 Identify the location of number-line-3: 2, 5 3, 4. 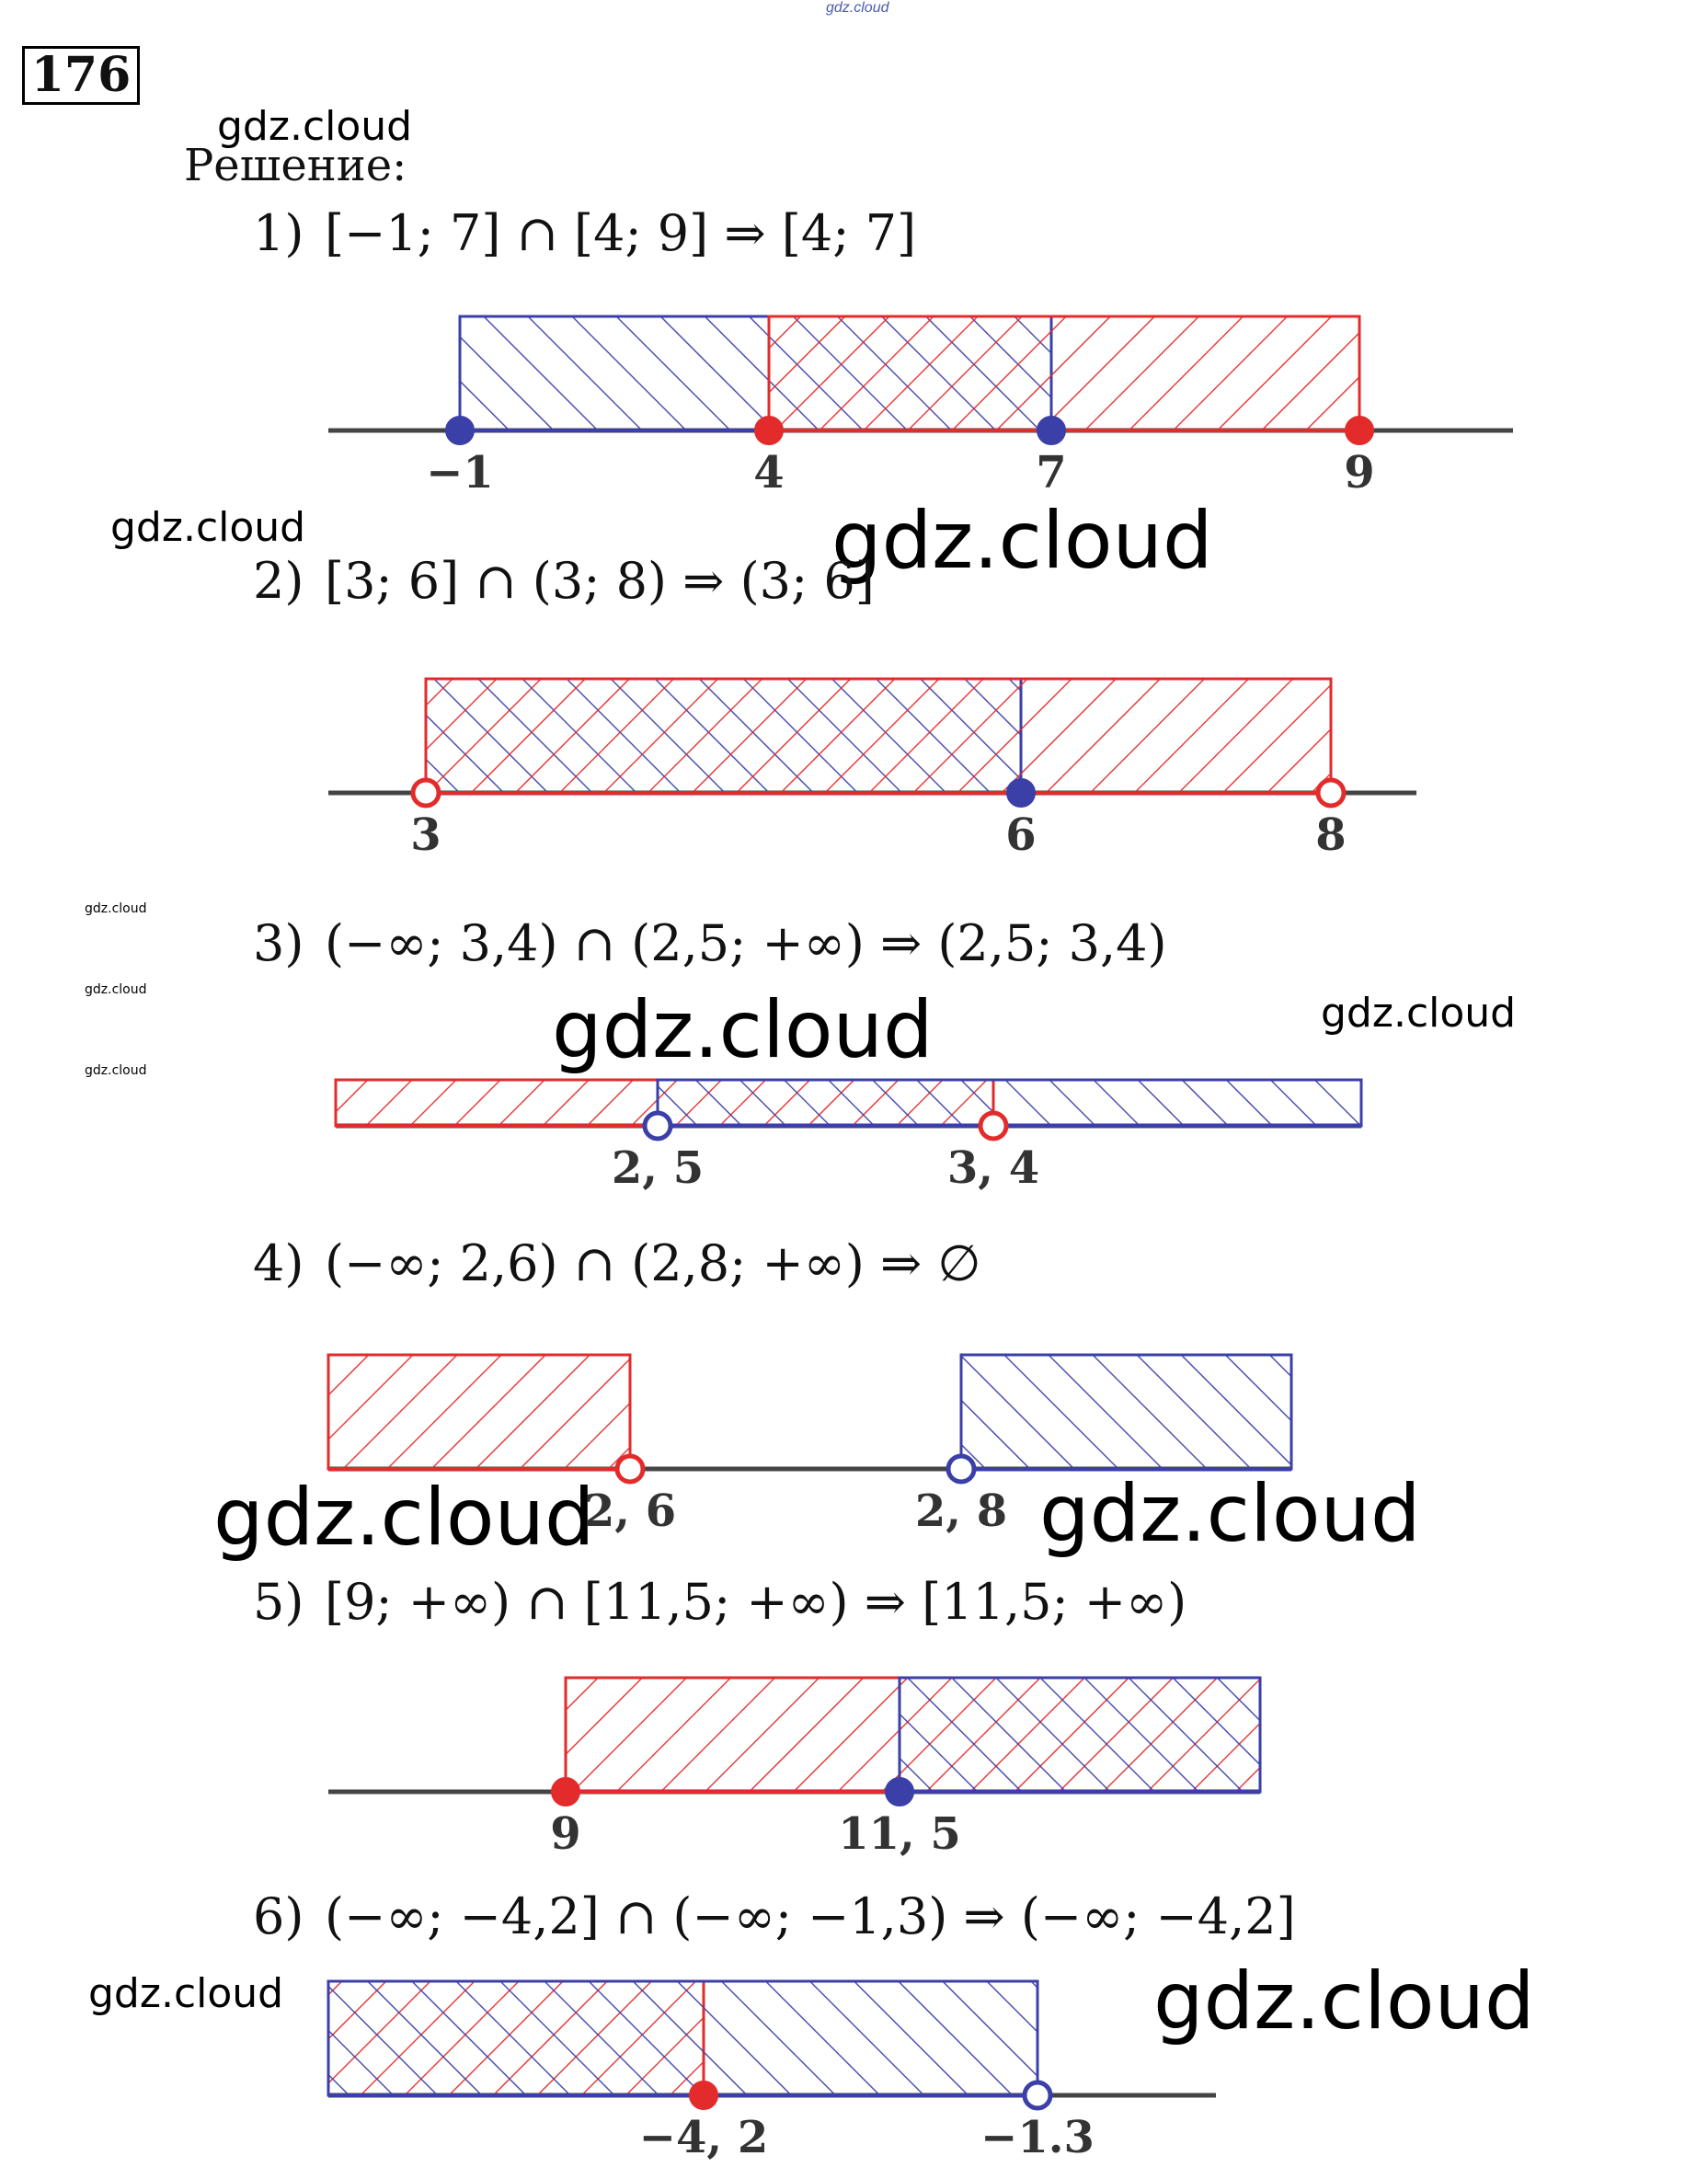
(848, 1136).